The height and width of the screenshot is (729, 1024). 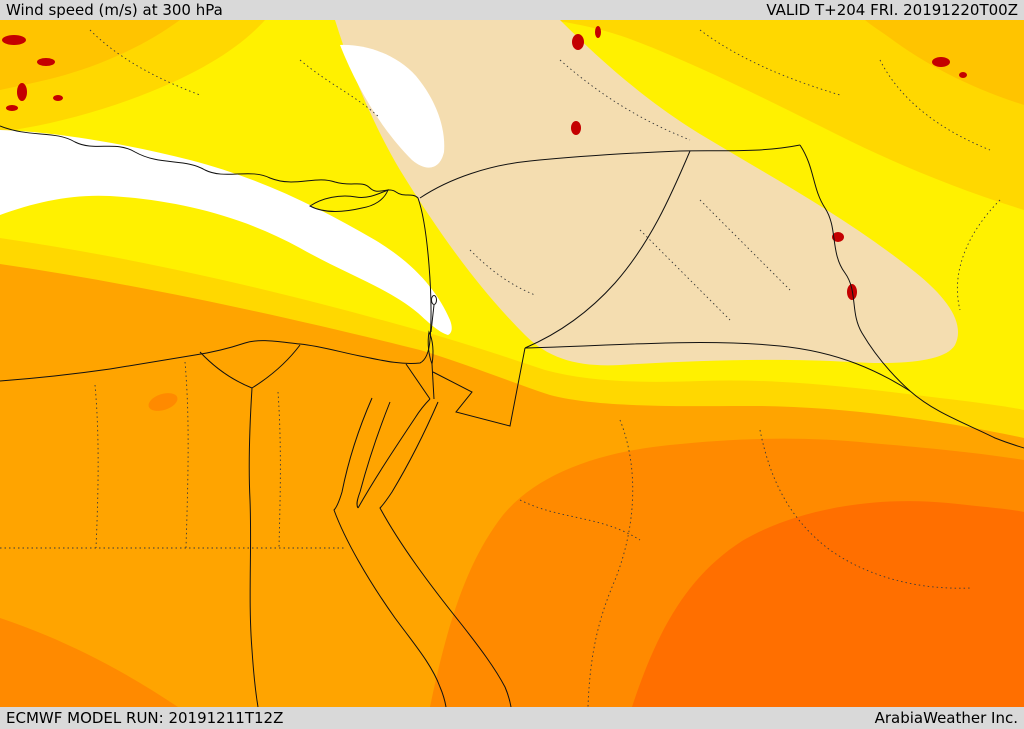 What do you see at coordinates (392, 106) in the screenshot?
I see `band-white-ne-mediterranean` at bounding box center [392, 106].